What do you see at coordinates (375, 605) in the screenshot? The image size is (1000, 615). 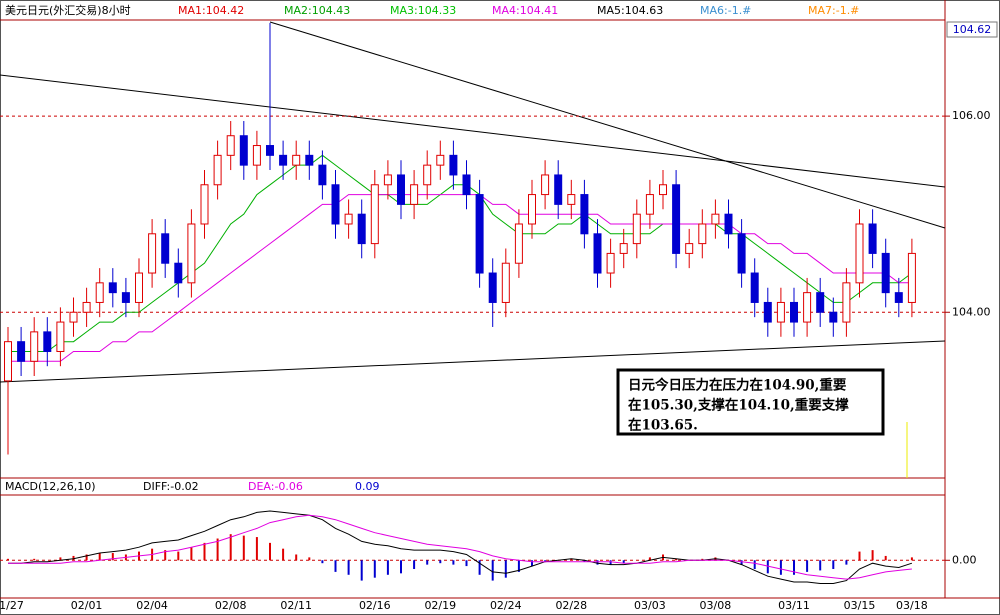 I see `x-tick-label: 02/16` at bounding box center [375, 605].